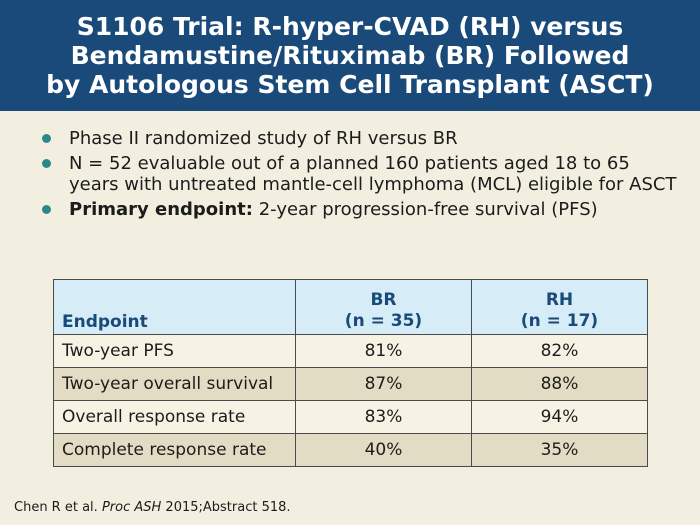 The image size is (700, 525). I want to click on rh-value: 82%, so click(559, 351).